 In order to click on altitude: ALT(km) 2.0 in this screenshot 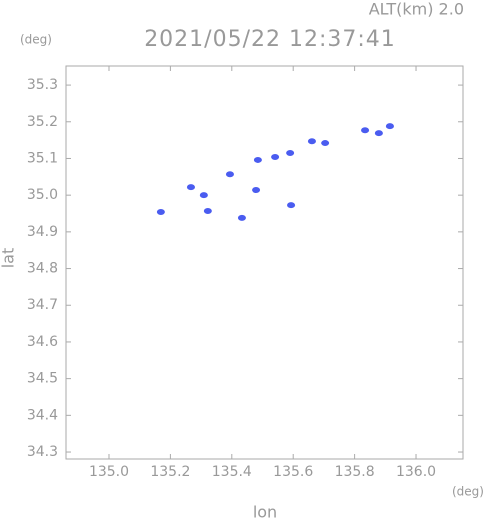, I will do `click(416, 9)`.